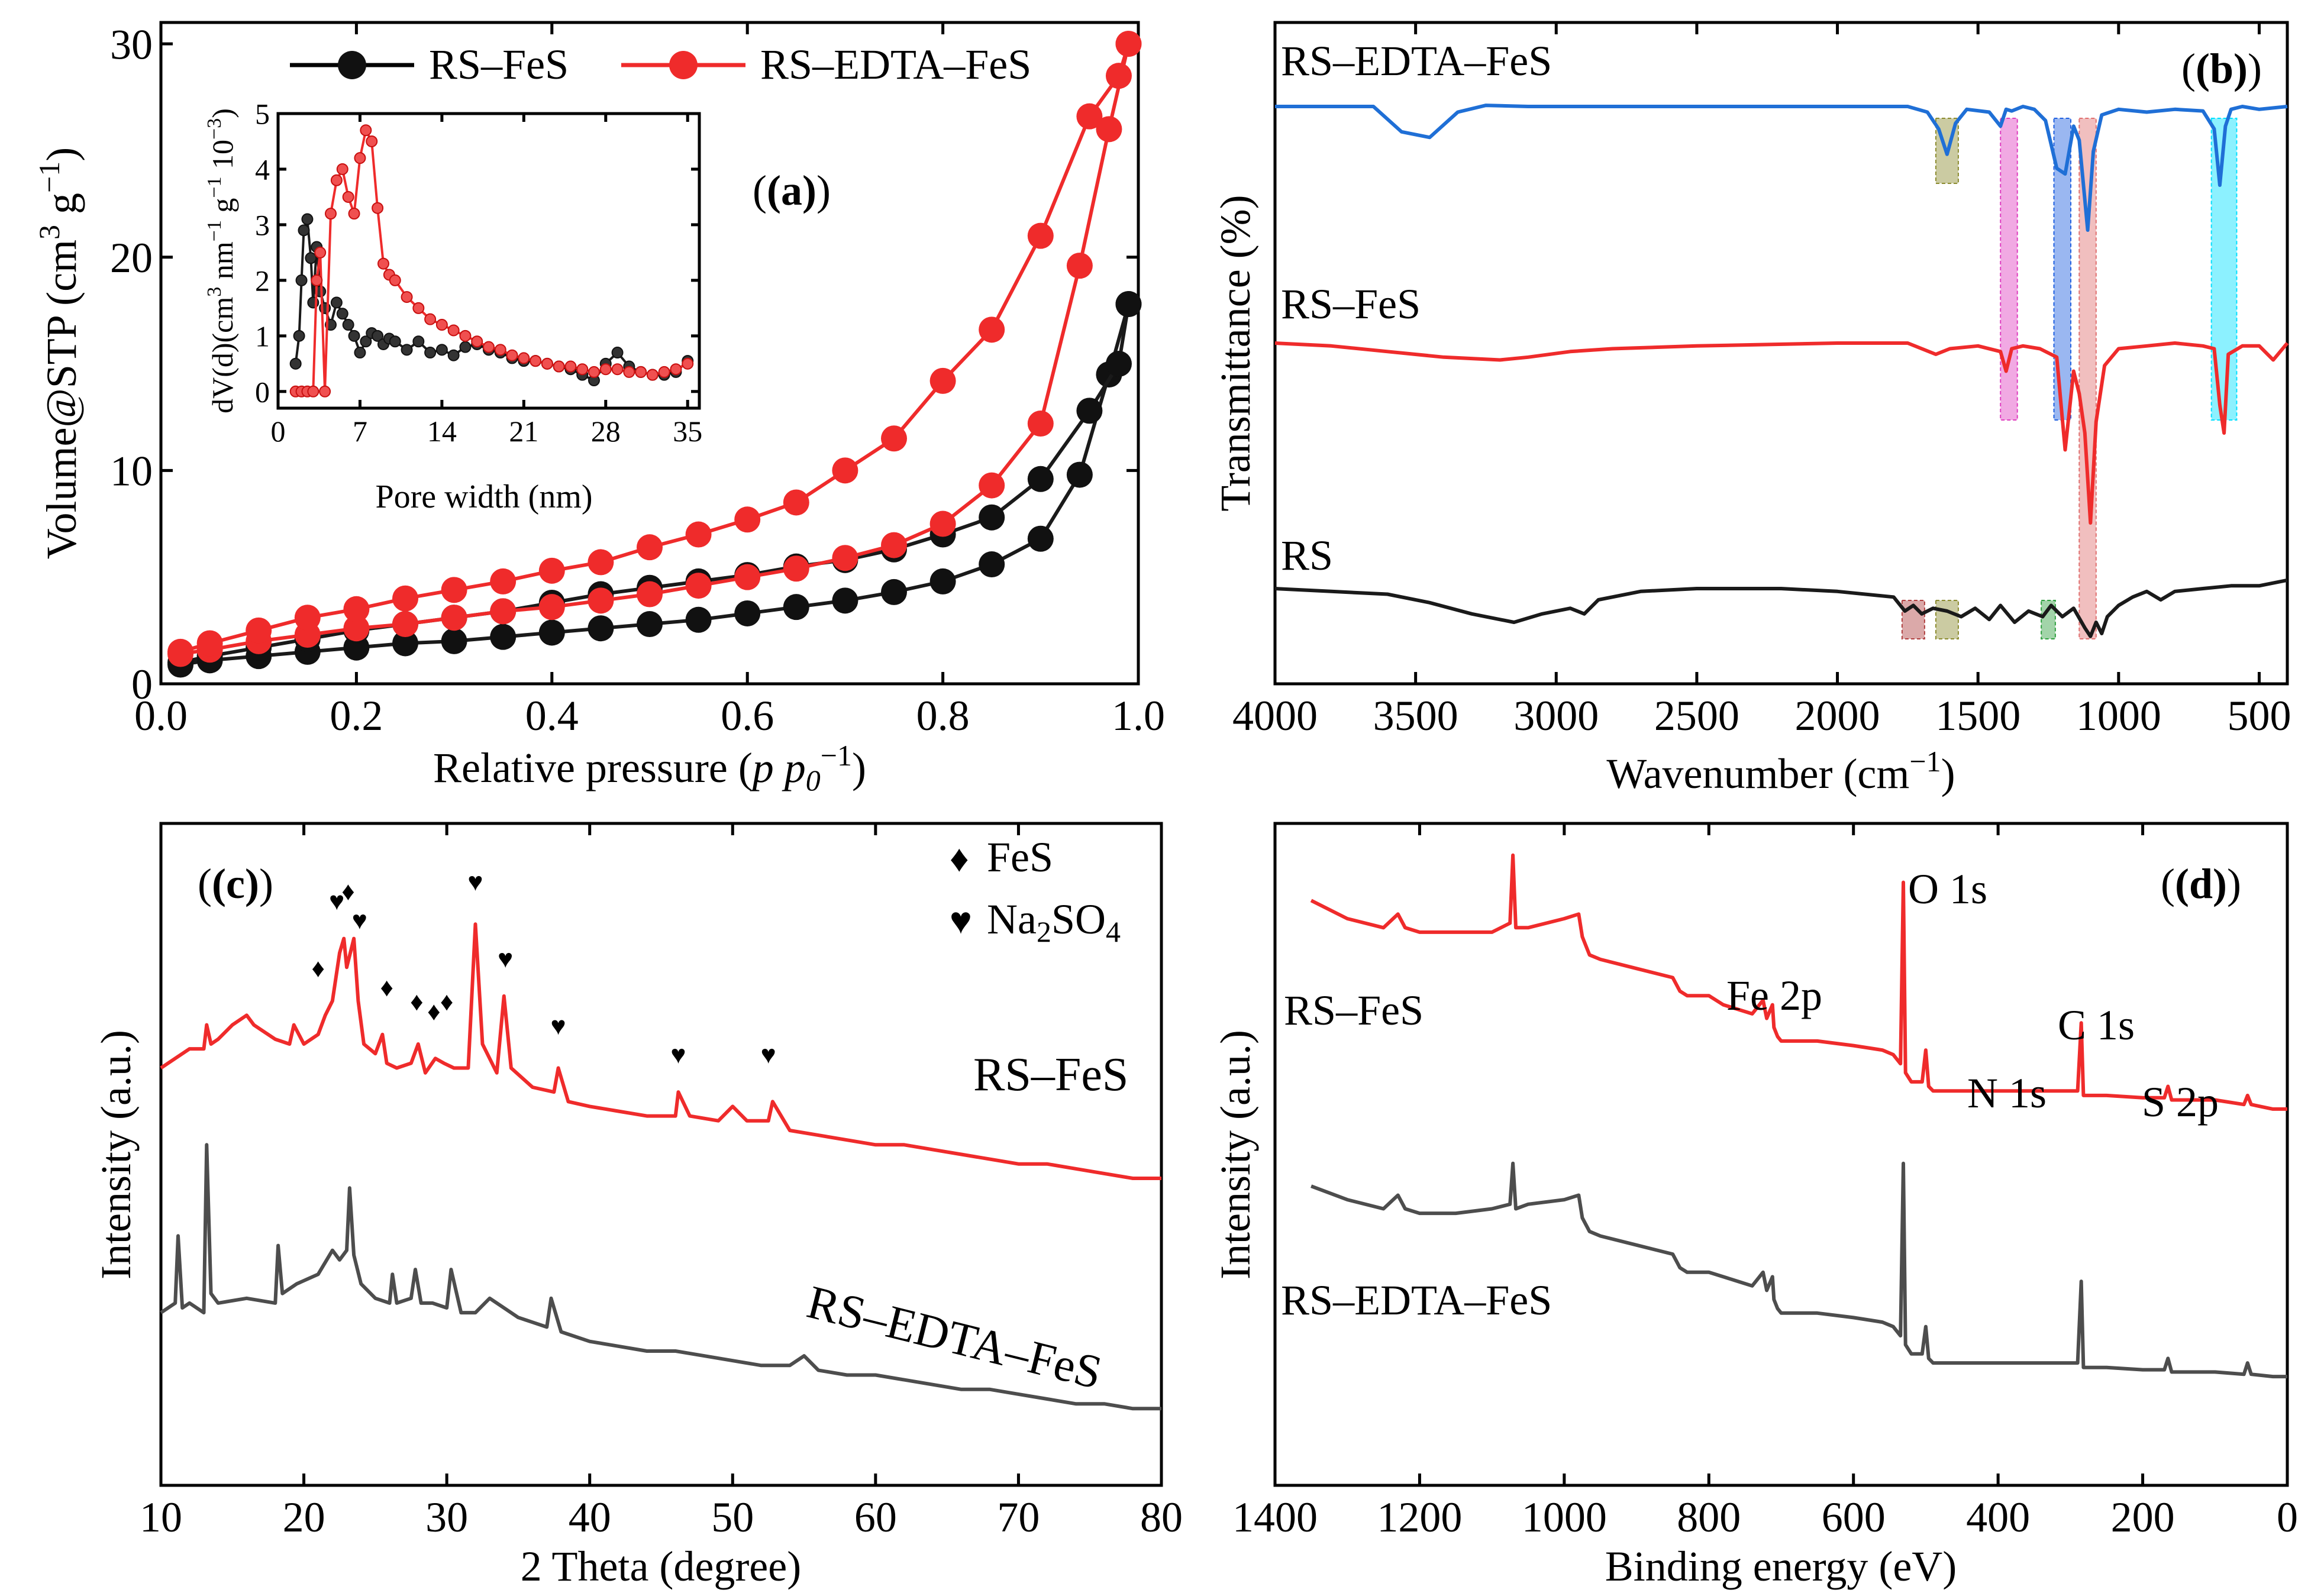 The height and width of the screenshot is (1593, 2324). What do you see at coordinates (649, 768) in the screenshot?
I see `panel-a-xlabel: Relative pressure (p p0−1)` at bounding box center [649, 768].